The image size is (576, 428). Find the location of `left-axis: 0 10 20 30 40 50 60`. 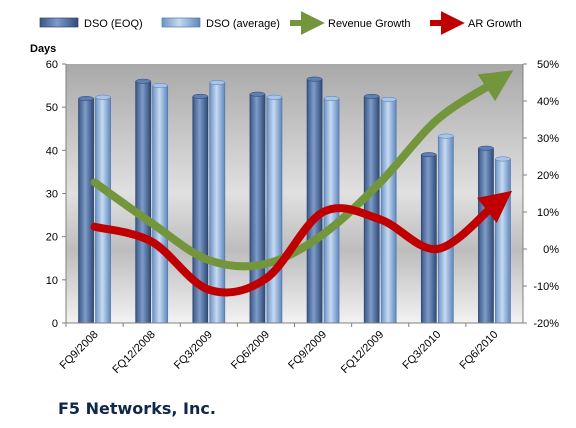

left-axis: 0 10 20 30 40 50 60 is located at coordinates (56, 194).